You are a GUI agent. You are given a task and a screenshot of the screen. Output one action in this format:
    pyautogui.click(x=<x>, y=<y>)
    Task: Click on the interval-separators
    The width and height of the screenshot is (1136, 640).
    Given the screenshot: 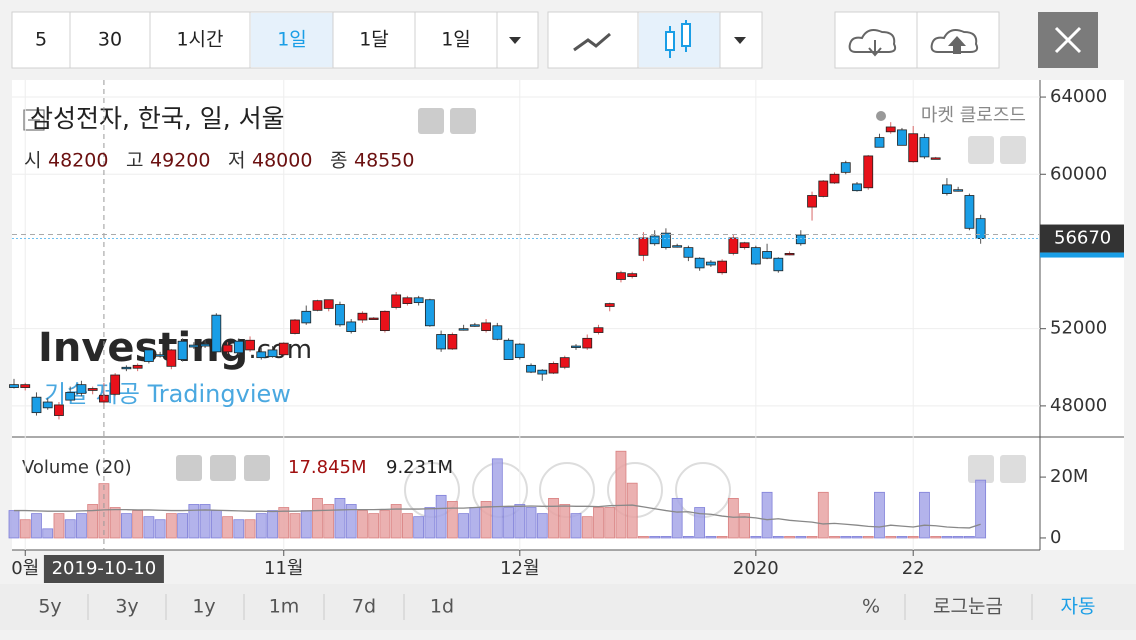 What is the action you would take?
    pyautogui.click(x=283, y=40)
    